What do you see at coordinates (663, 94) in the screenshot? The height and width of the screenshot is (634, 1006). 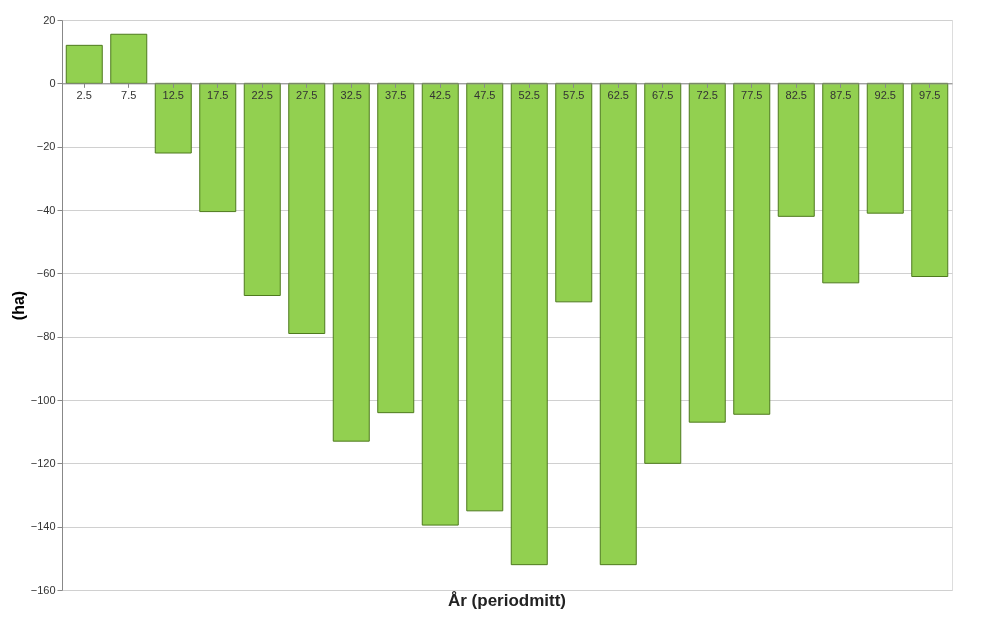 I see `x-tick-label: 67.5` at bounding box center [663, 94].